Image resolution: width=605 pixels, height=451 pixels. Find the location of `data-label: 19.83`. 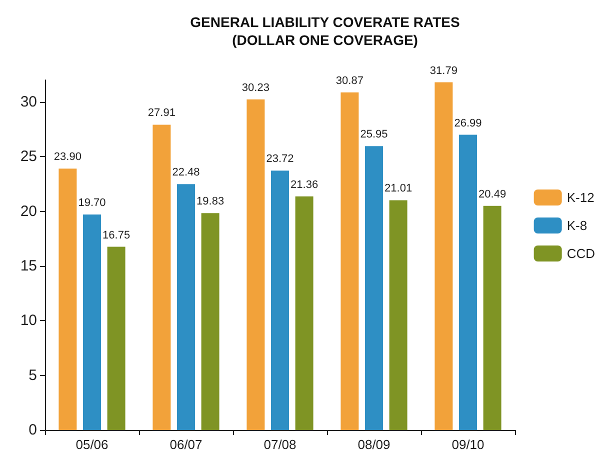

data-label: 19.83 is located at coordinates (210, 202).